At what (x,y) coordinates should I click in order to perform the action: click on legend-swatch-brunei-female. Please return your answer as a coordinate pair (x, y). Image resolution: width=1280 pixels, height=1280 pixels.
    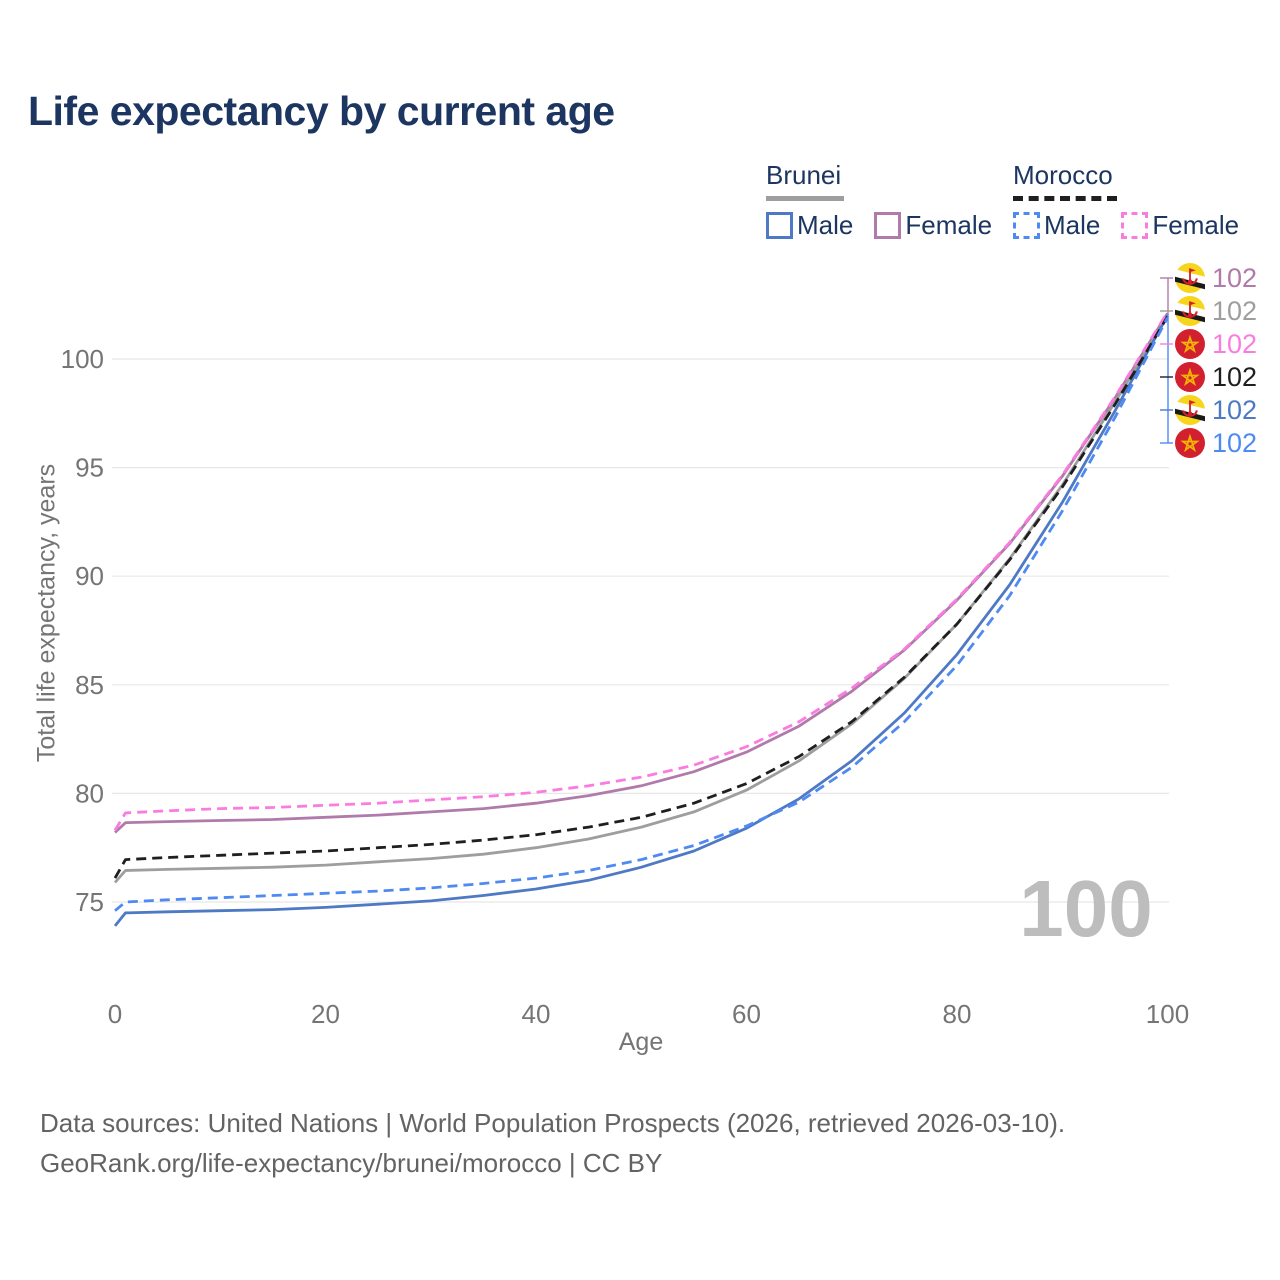
    Looking at the image, I should click on (888, 225).